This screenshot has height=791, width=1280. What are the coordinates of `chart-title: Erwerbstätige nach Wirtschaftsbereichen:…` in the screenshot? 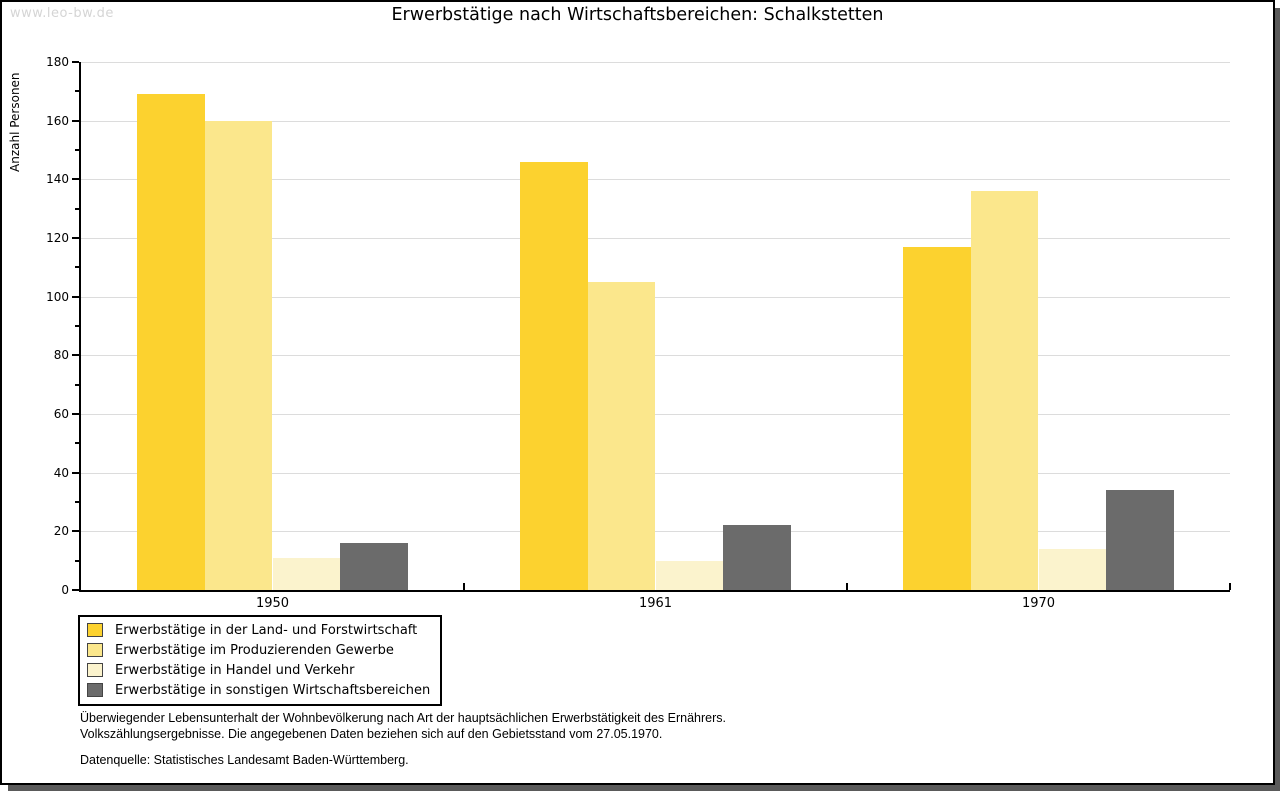 It's located at (637, 15).